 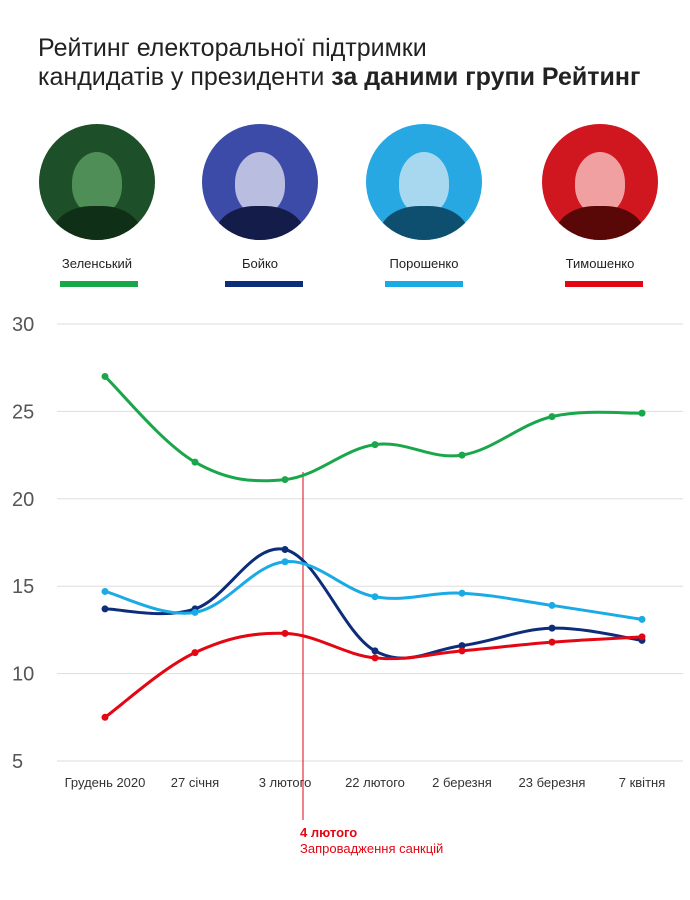 What do you see at coordinates (424, 263) in the screenshot?
I see `candidate-name: Порошенко` at bounding box center [424, 263].